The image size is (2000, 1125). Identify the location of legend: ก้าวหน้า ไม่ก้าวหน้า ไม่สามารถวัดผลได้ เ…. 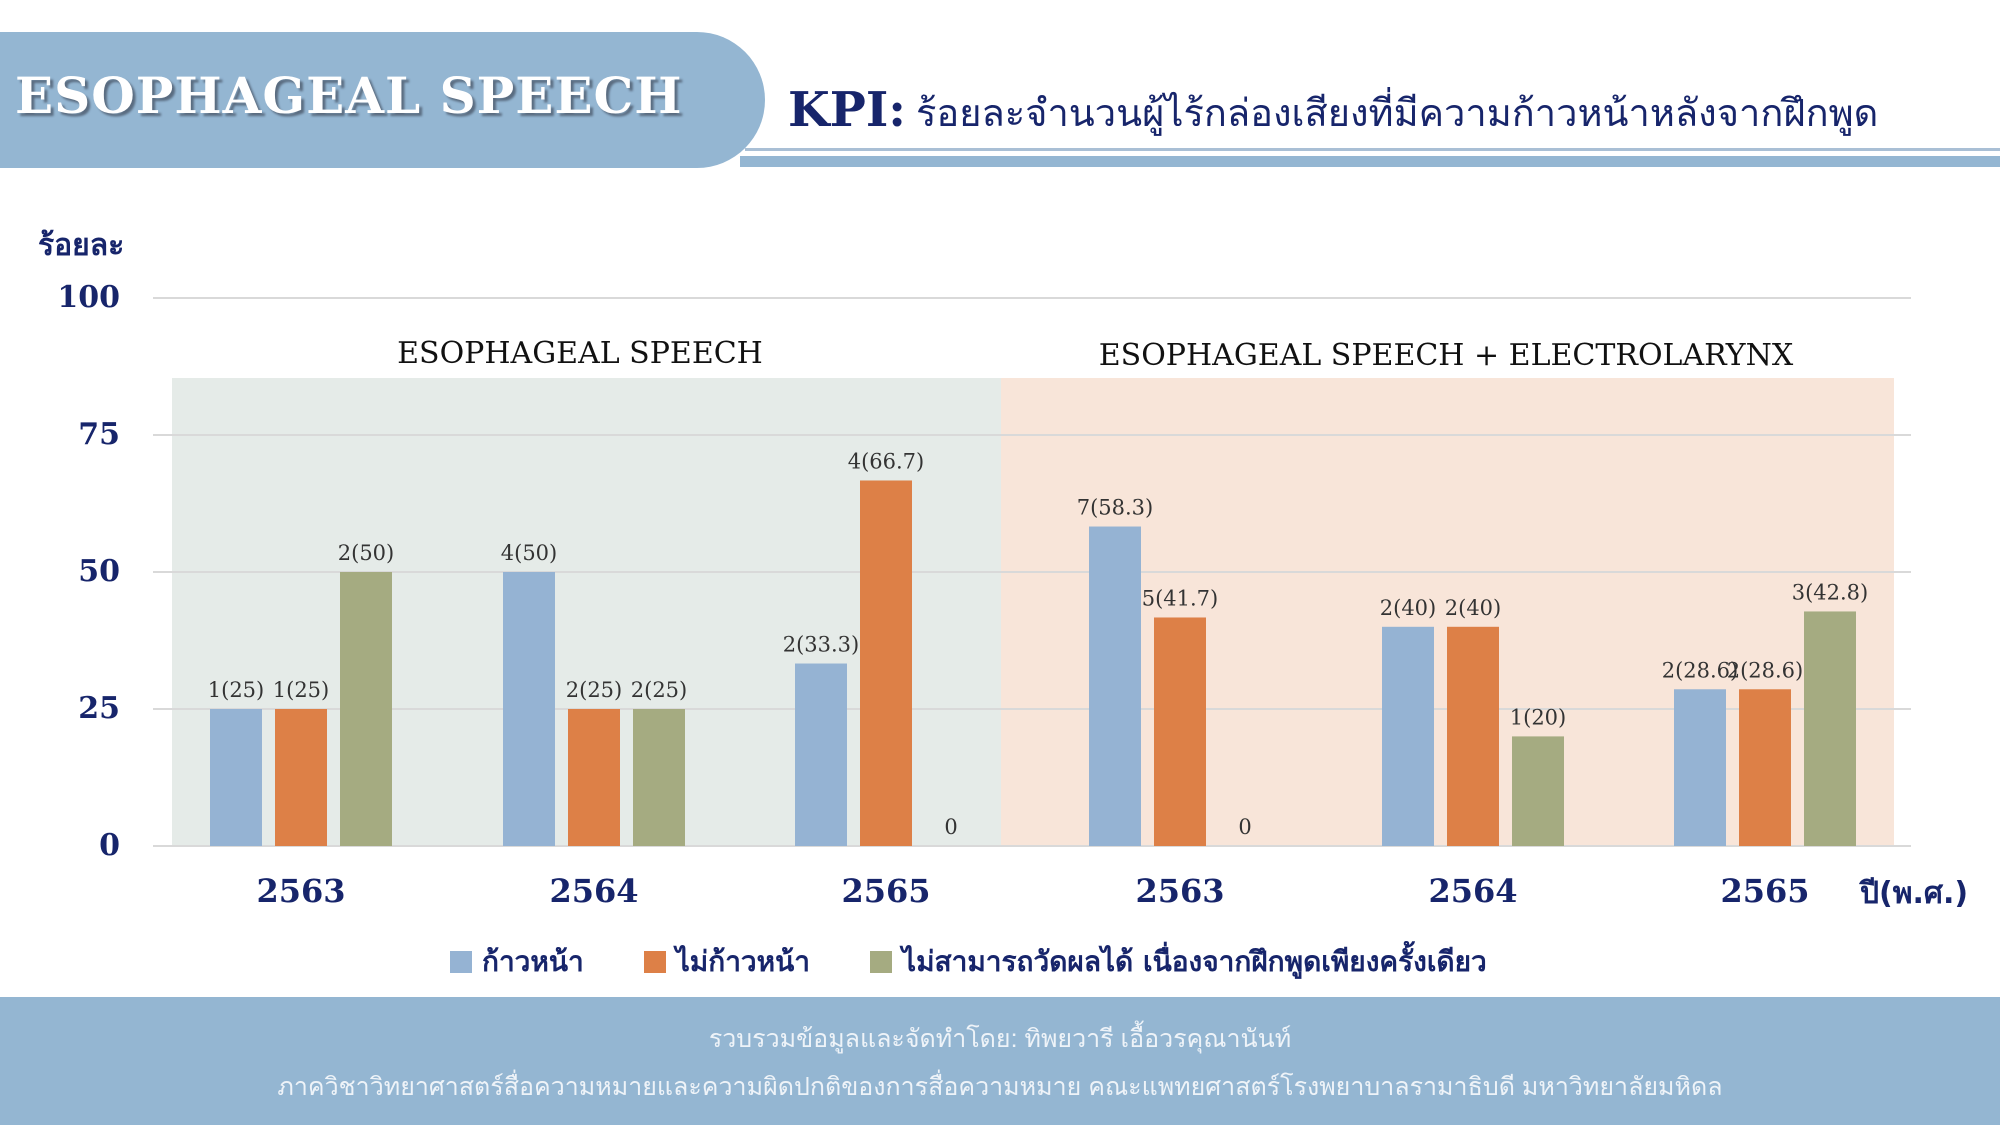
(968, 962).